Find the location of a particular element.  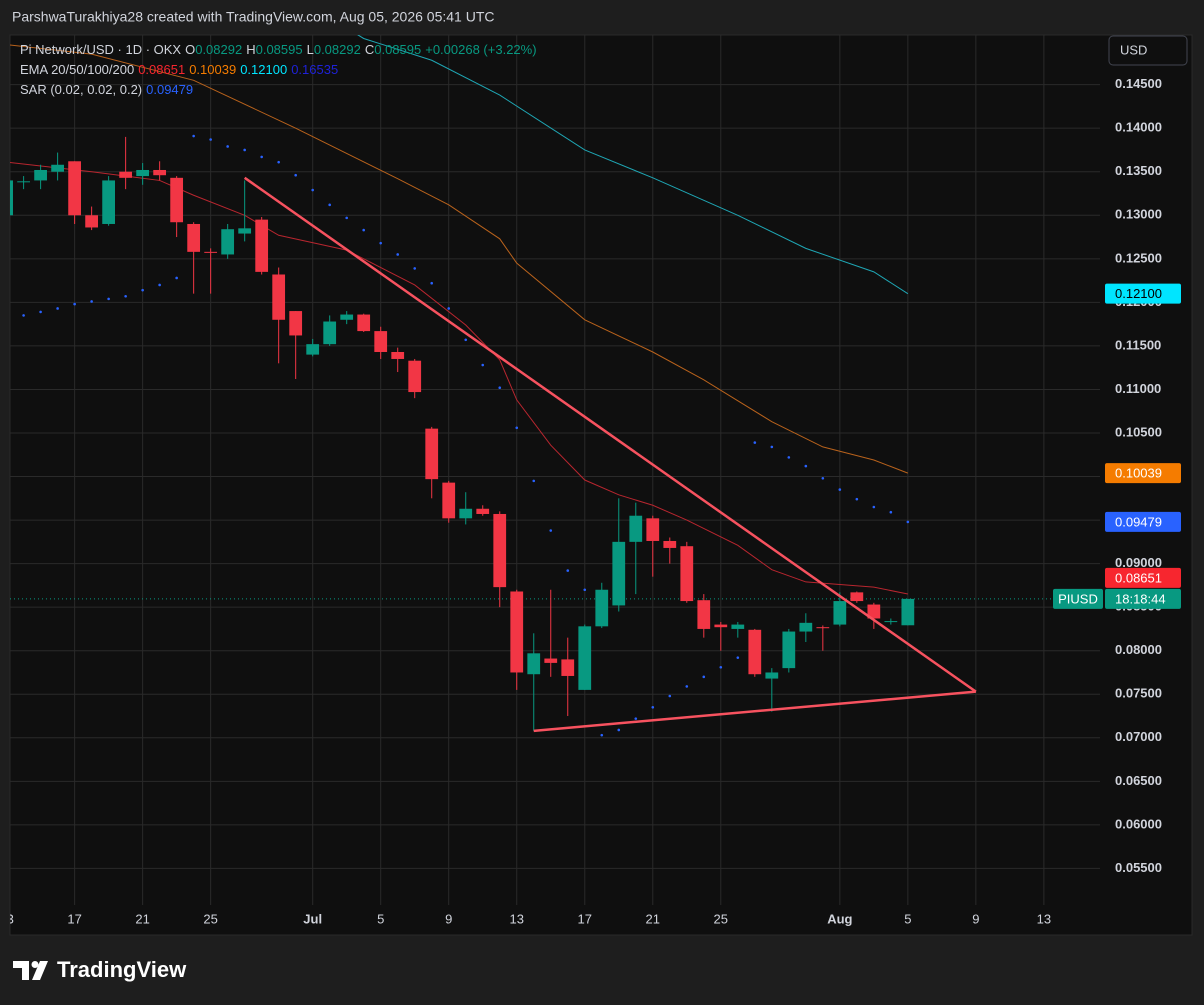

indicator-value: 0.12100 is located at coordinates (264, 69).